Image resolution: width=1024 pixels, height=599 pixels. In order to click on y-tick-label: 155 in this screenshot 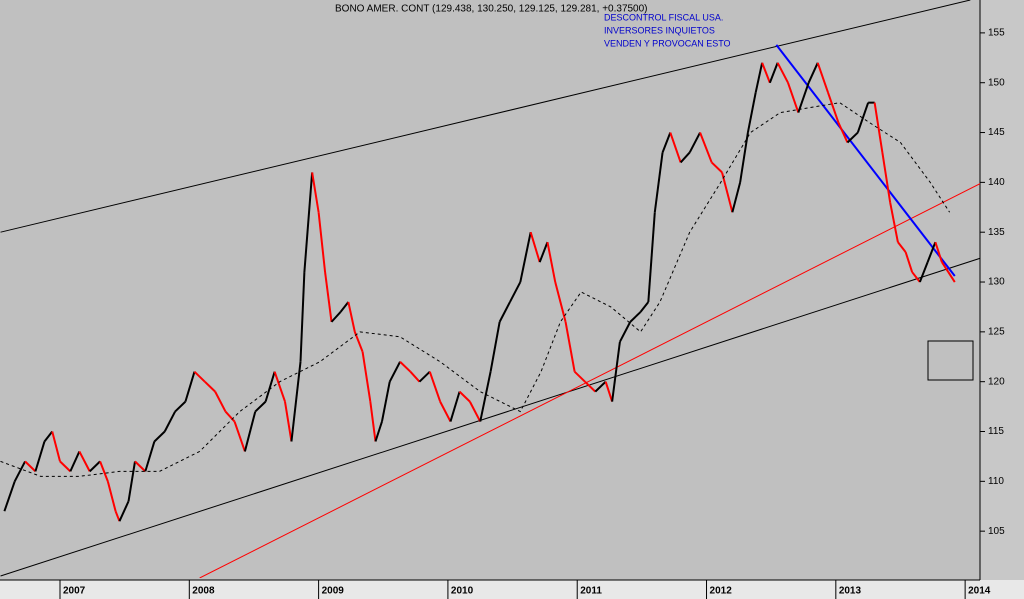, I will do `click(996, 33)`.